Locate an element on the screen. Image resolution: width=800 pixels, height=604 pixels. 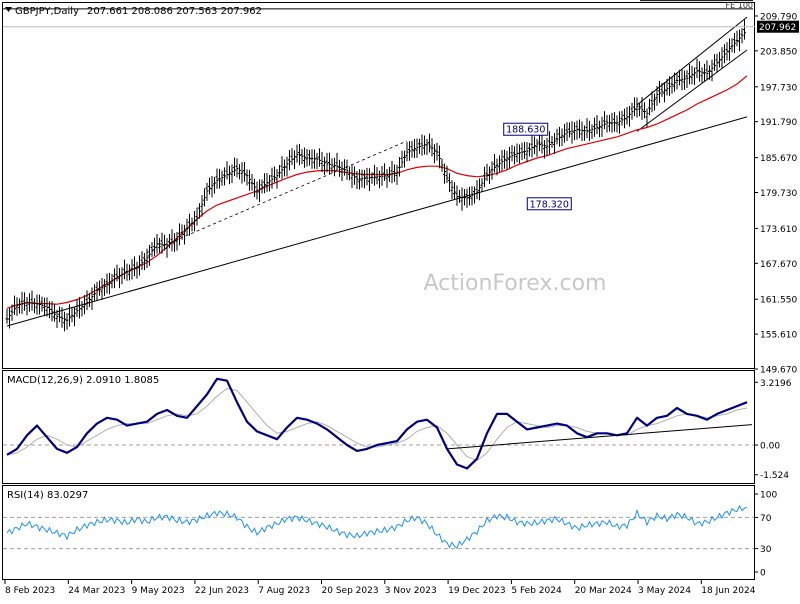
price-tick-label: 209.790 is located at coordinates (778, 17).